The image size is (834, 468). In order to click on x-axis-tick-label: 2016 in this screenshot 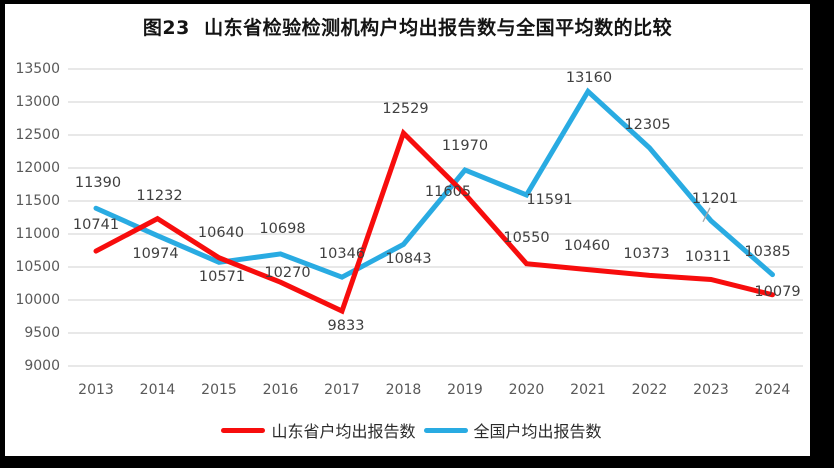, I will do `click(280, 390)`.